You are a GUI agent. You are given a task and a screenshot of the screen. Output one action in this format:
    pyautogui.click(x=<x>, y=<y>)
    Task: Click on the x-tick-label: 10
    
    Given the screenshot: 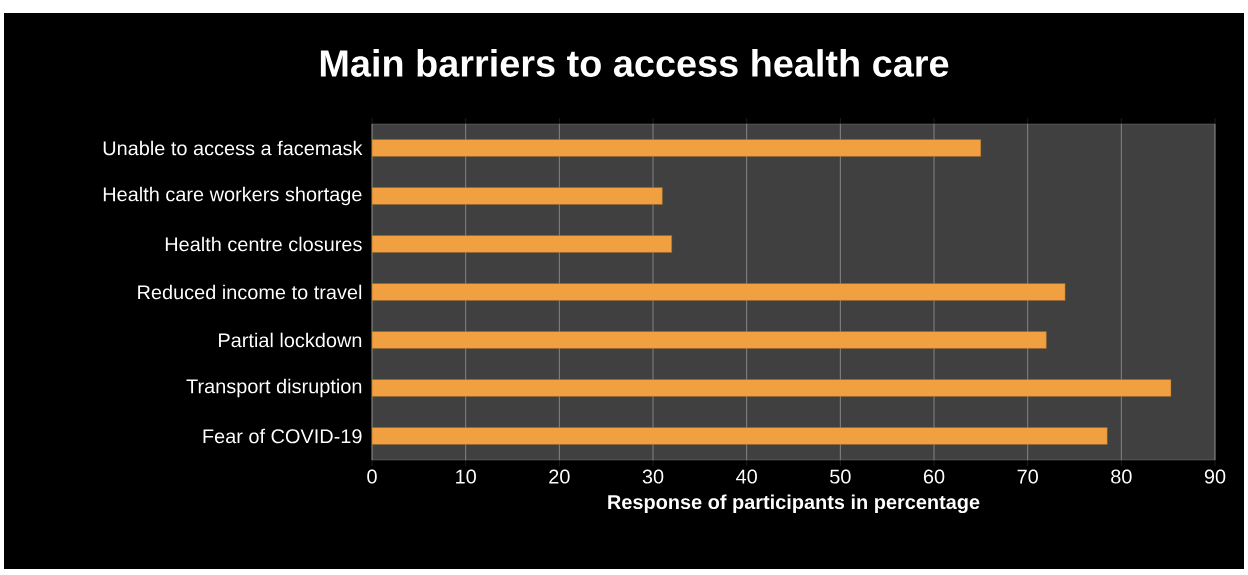 What is the action you would take?
    pyautogui.click(x=466, y=476)
    